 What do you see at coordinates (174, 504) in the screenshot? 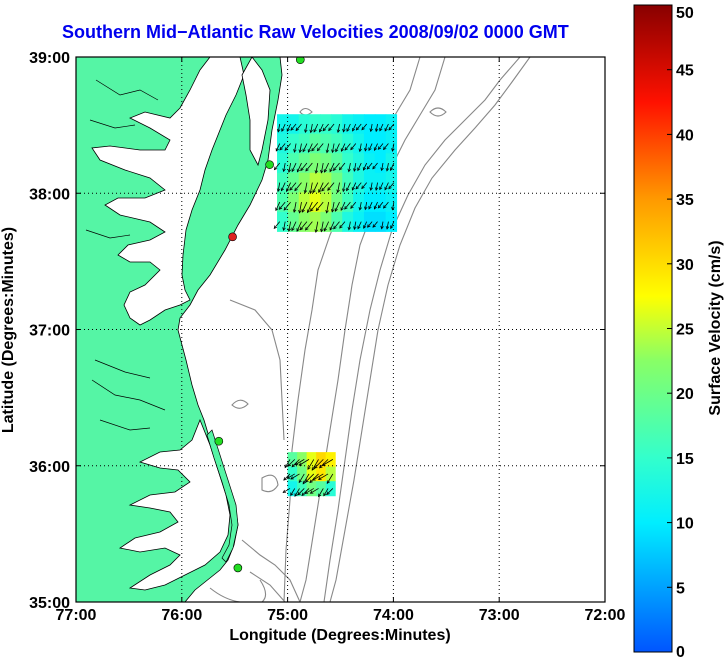
I see `pamlico-sound` at bounding box center [174, 504].